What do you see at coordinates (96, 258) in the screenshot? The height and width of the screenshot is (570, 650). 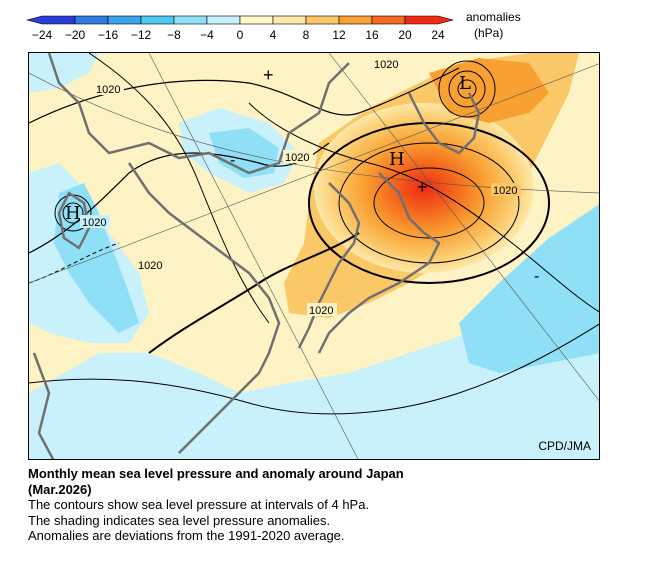 I see `negative-anomaly-west-core` at bounding box center [96, 258].